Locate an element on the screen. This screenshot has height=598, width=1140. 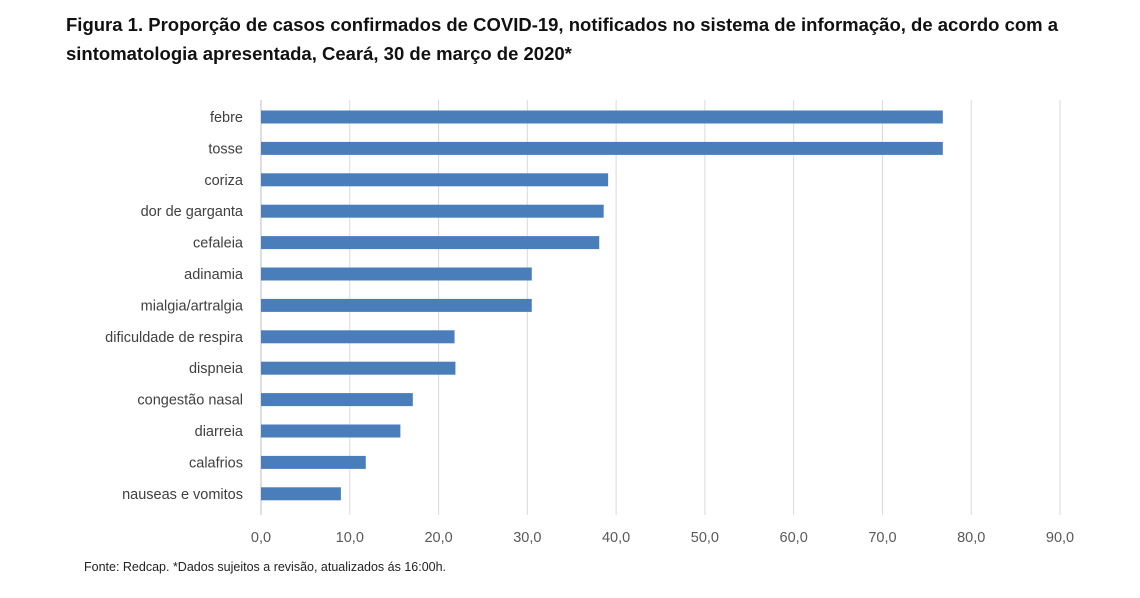
category-label: cefaleia is located at coordinates (218, 244).